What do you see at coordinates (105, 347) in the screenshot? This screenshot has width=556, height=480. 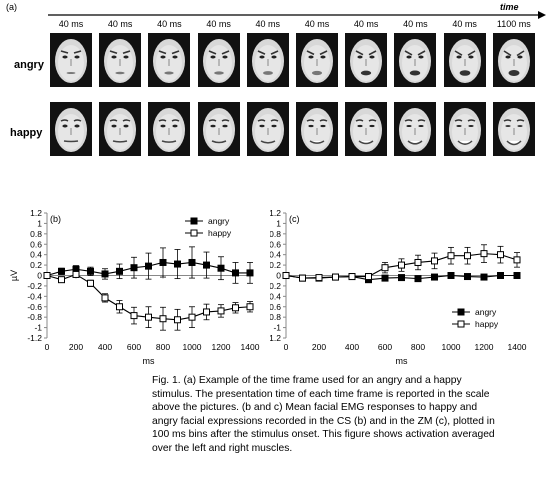 I see `x-tick-label: 400` at bounding box center [105, 347].